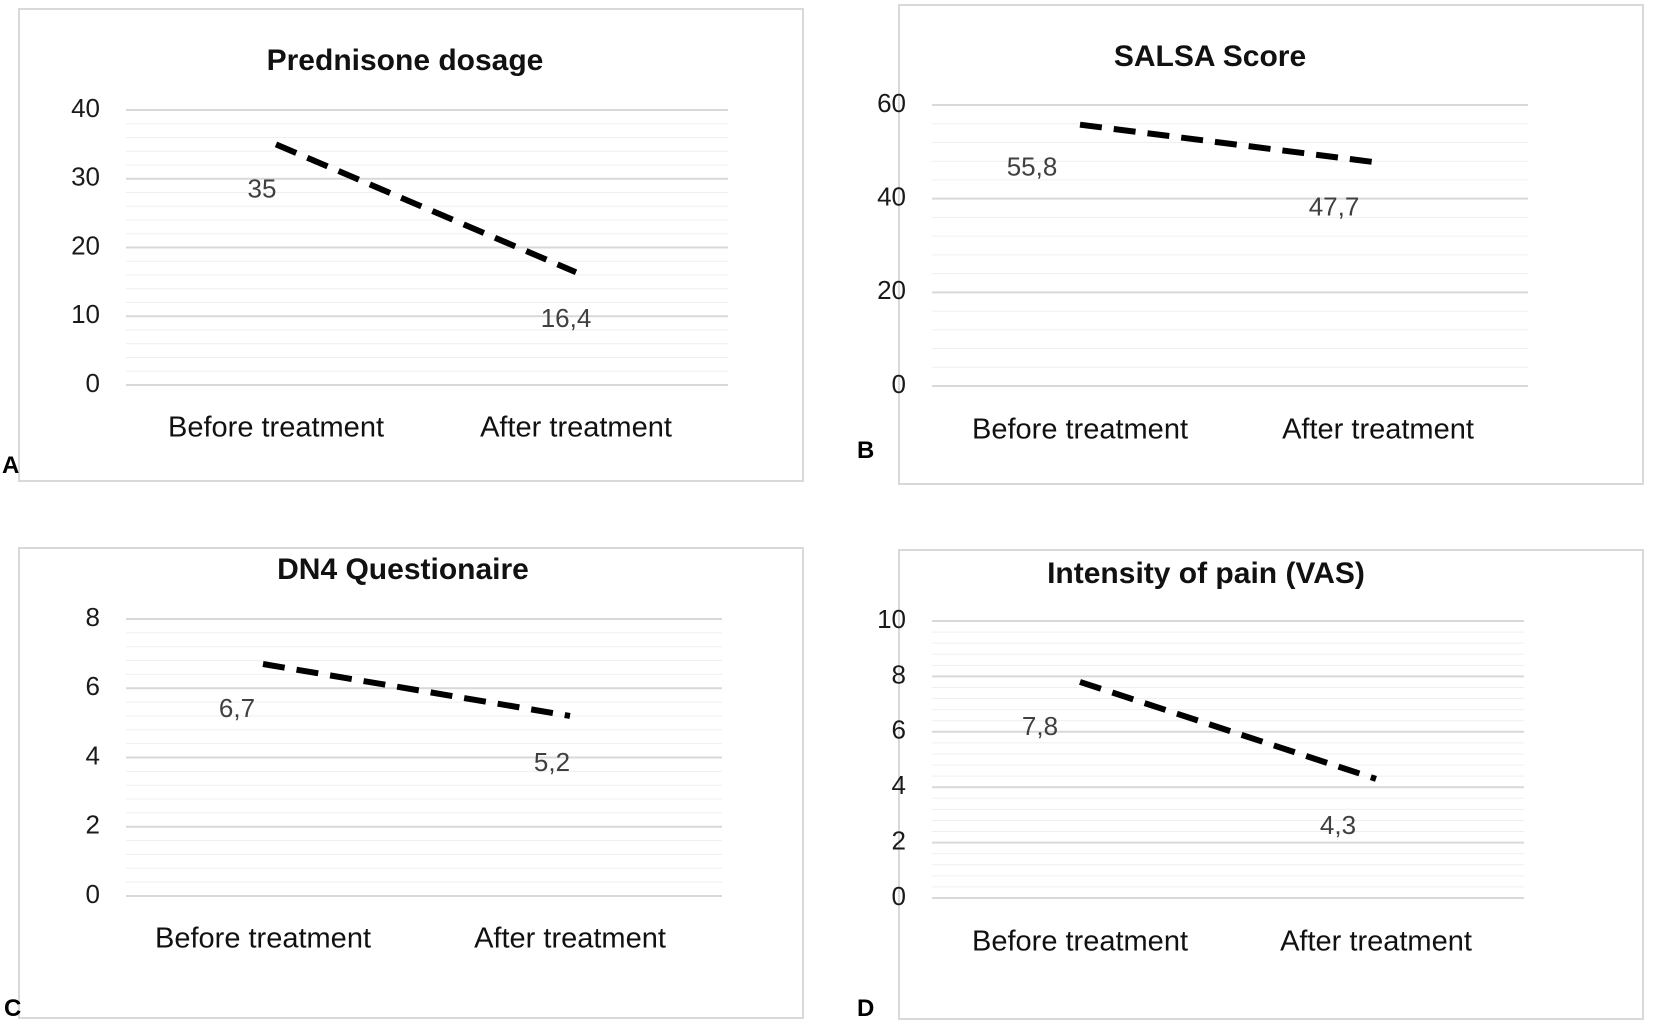 The width and height of the screenshot is (1654, 1027). I want to click on panel-letter-d: D, so click(866, 1008).